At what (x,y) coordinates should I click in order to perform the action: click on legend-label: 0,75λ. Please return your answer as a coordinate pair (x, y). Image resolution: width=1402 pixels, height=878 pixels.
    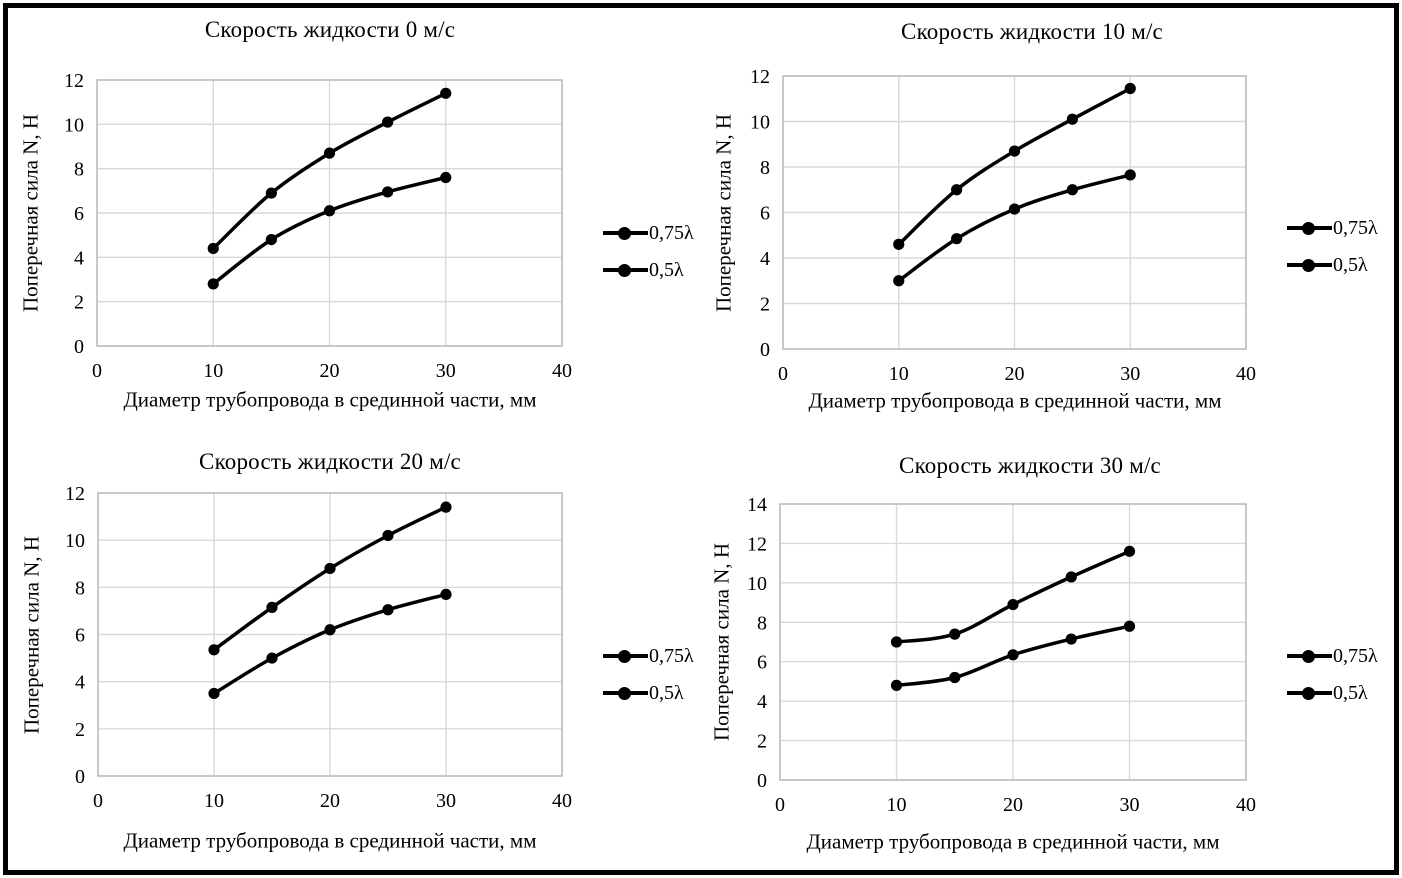
    Looking at the image, I should click on (671, 232).